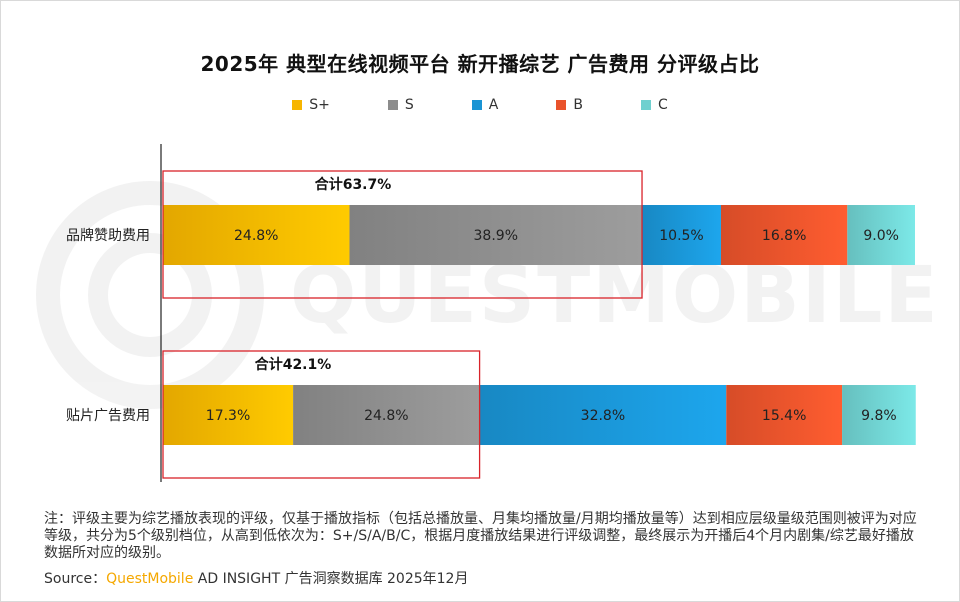  I want to click on data-label: 38.9%, so click(496, 236).